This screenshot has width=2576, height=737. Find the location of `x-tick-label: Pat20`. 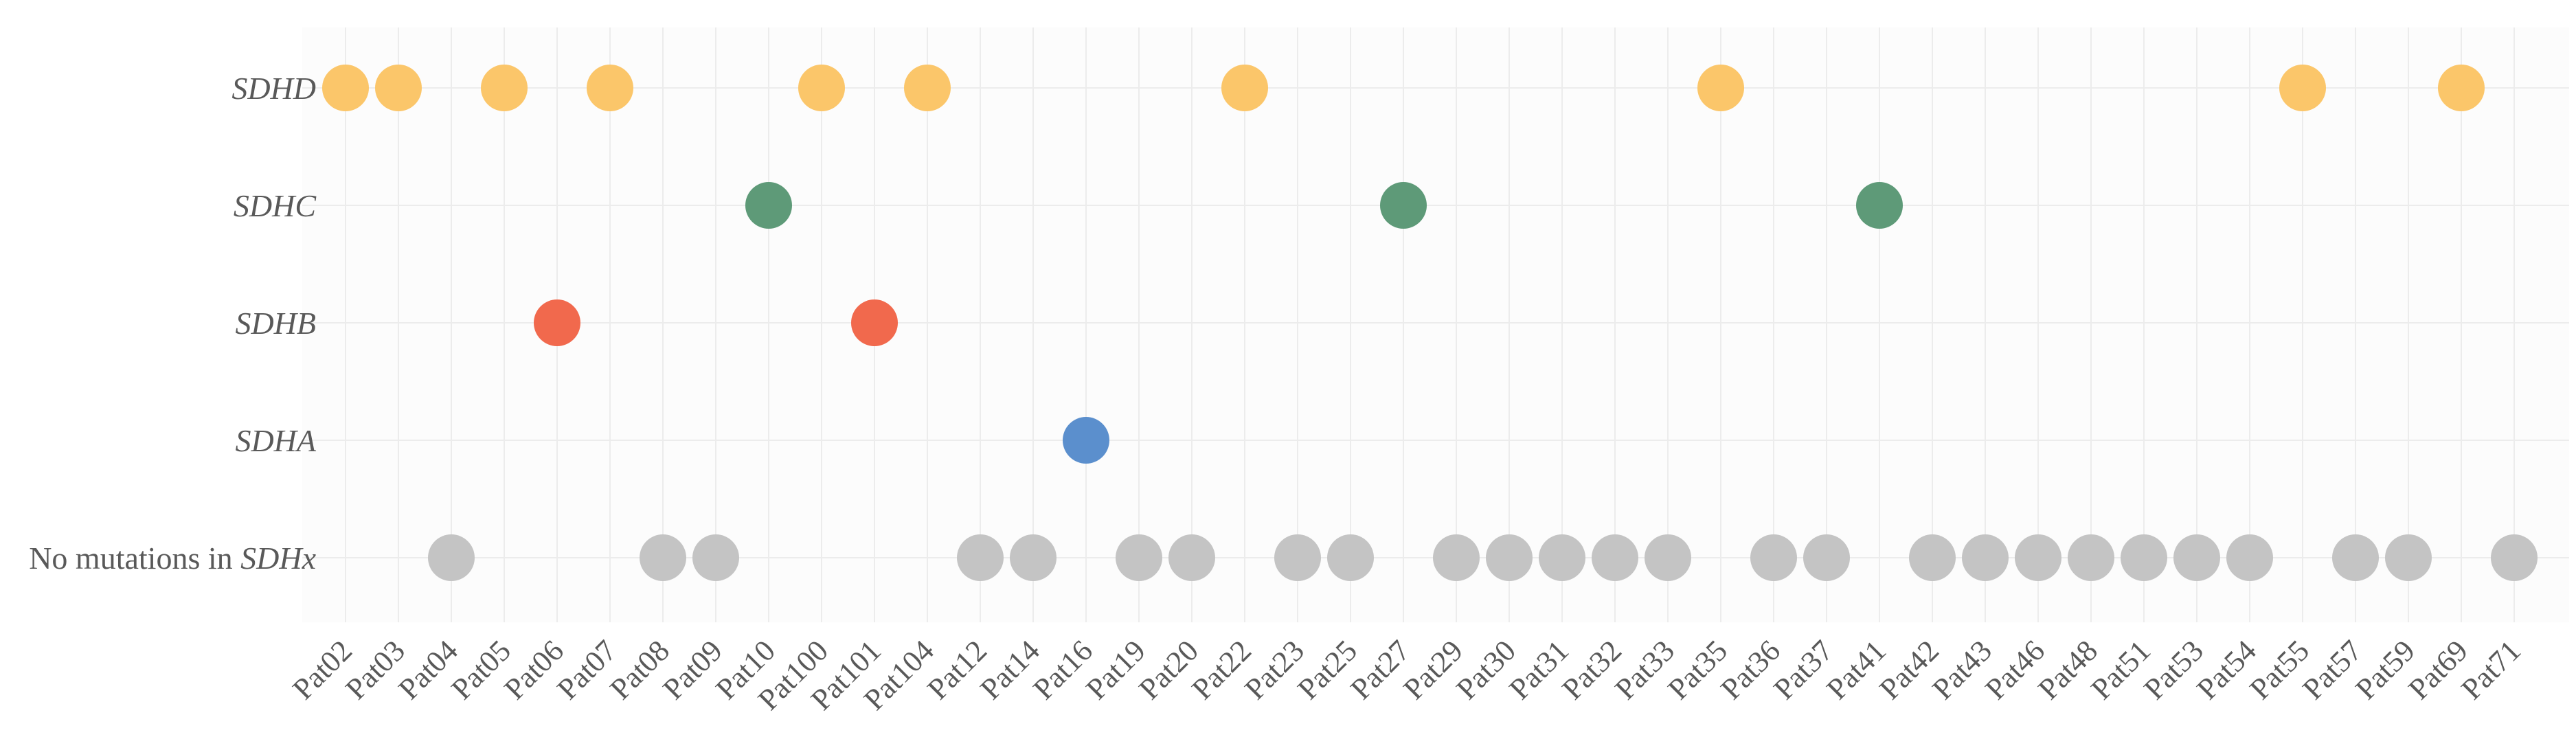

x-tick-label: Pat20 is located at coordinates (1169, 669).